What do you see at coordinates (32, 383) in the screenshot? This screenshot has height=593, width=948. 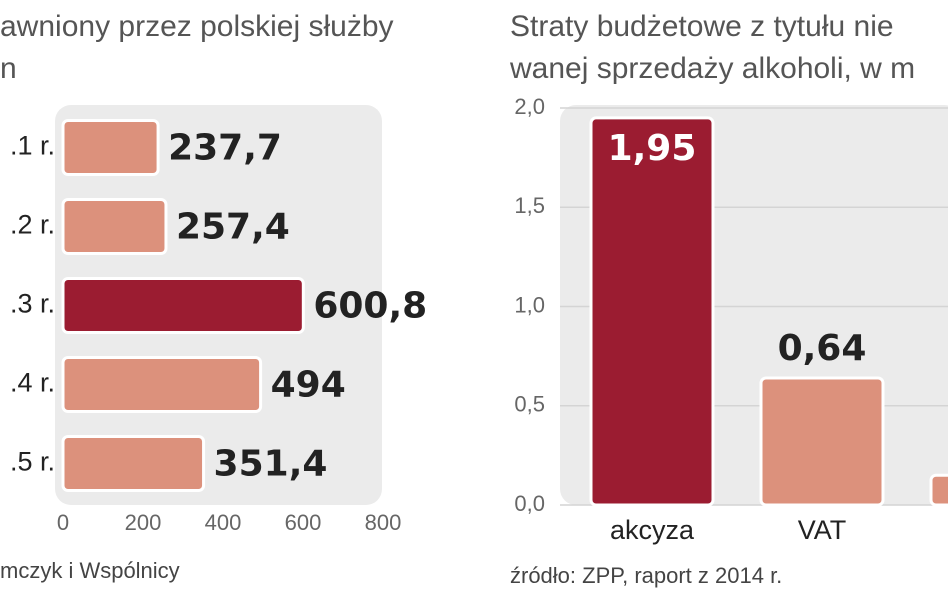 I see `category-label: .4 r.` at bounding box center [32, 383].